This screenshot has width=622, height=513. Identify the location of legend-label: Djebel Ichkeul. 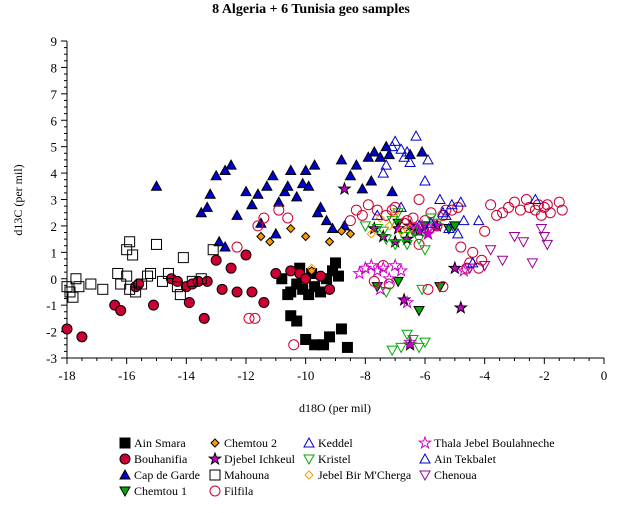
(259, 459).